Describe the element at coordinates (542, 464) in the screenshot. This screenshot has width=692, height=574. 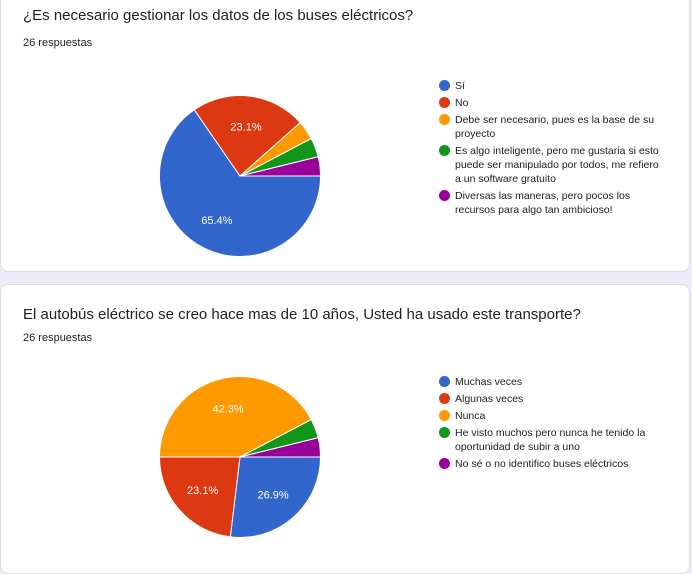
I see `legend-label: No sé o no identifico buses eléctricos` at that location.